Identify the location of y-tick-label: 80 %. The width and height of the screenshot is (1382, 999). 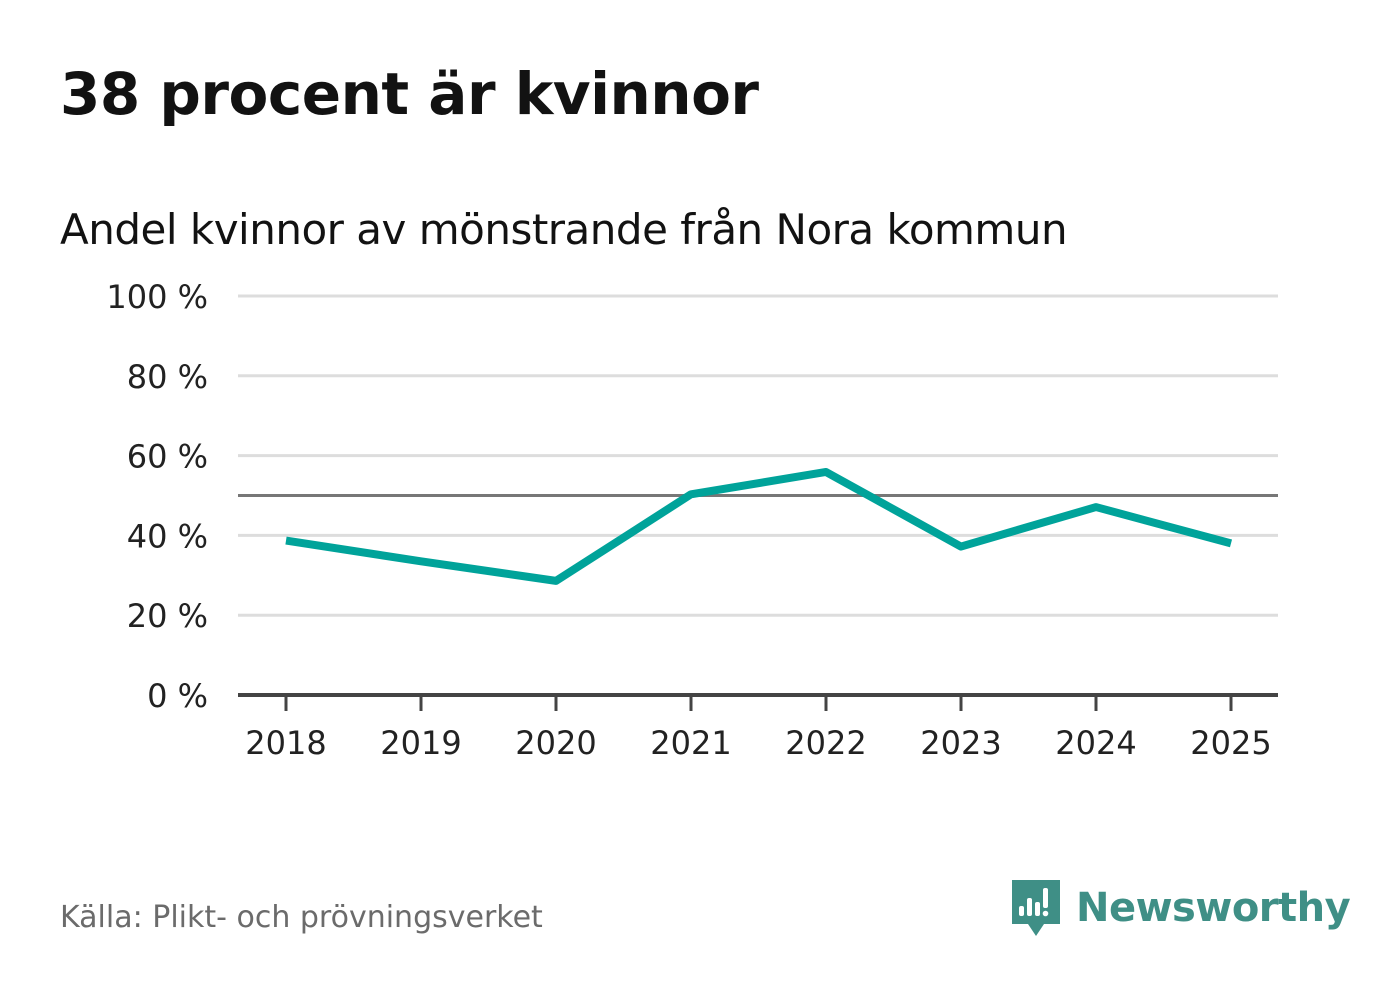
(167, 377).